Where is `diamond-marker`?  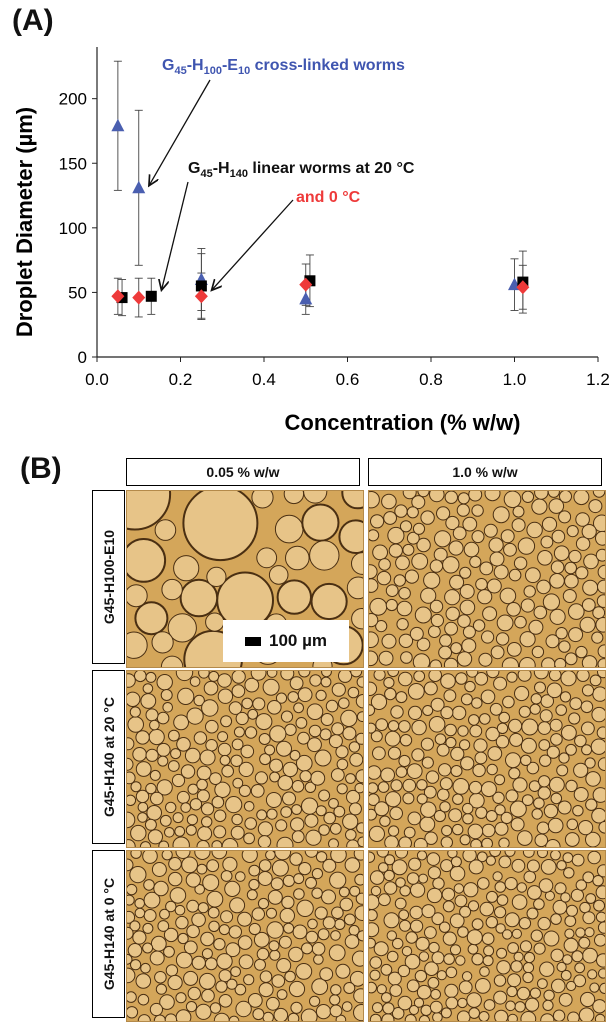
diamond-marker is located at coordinates (118, 296).